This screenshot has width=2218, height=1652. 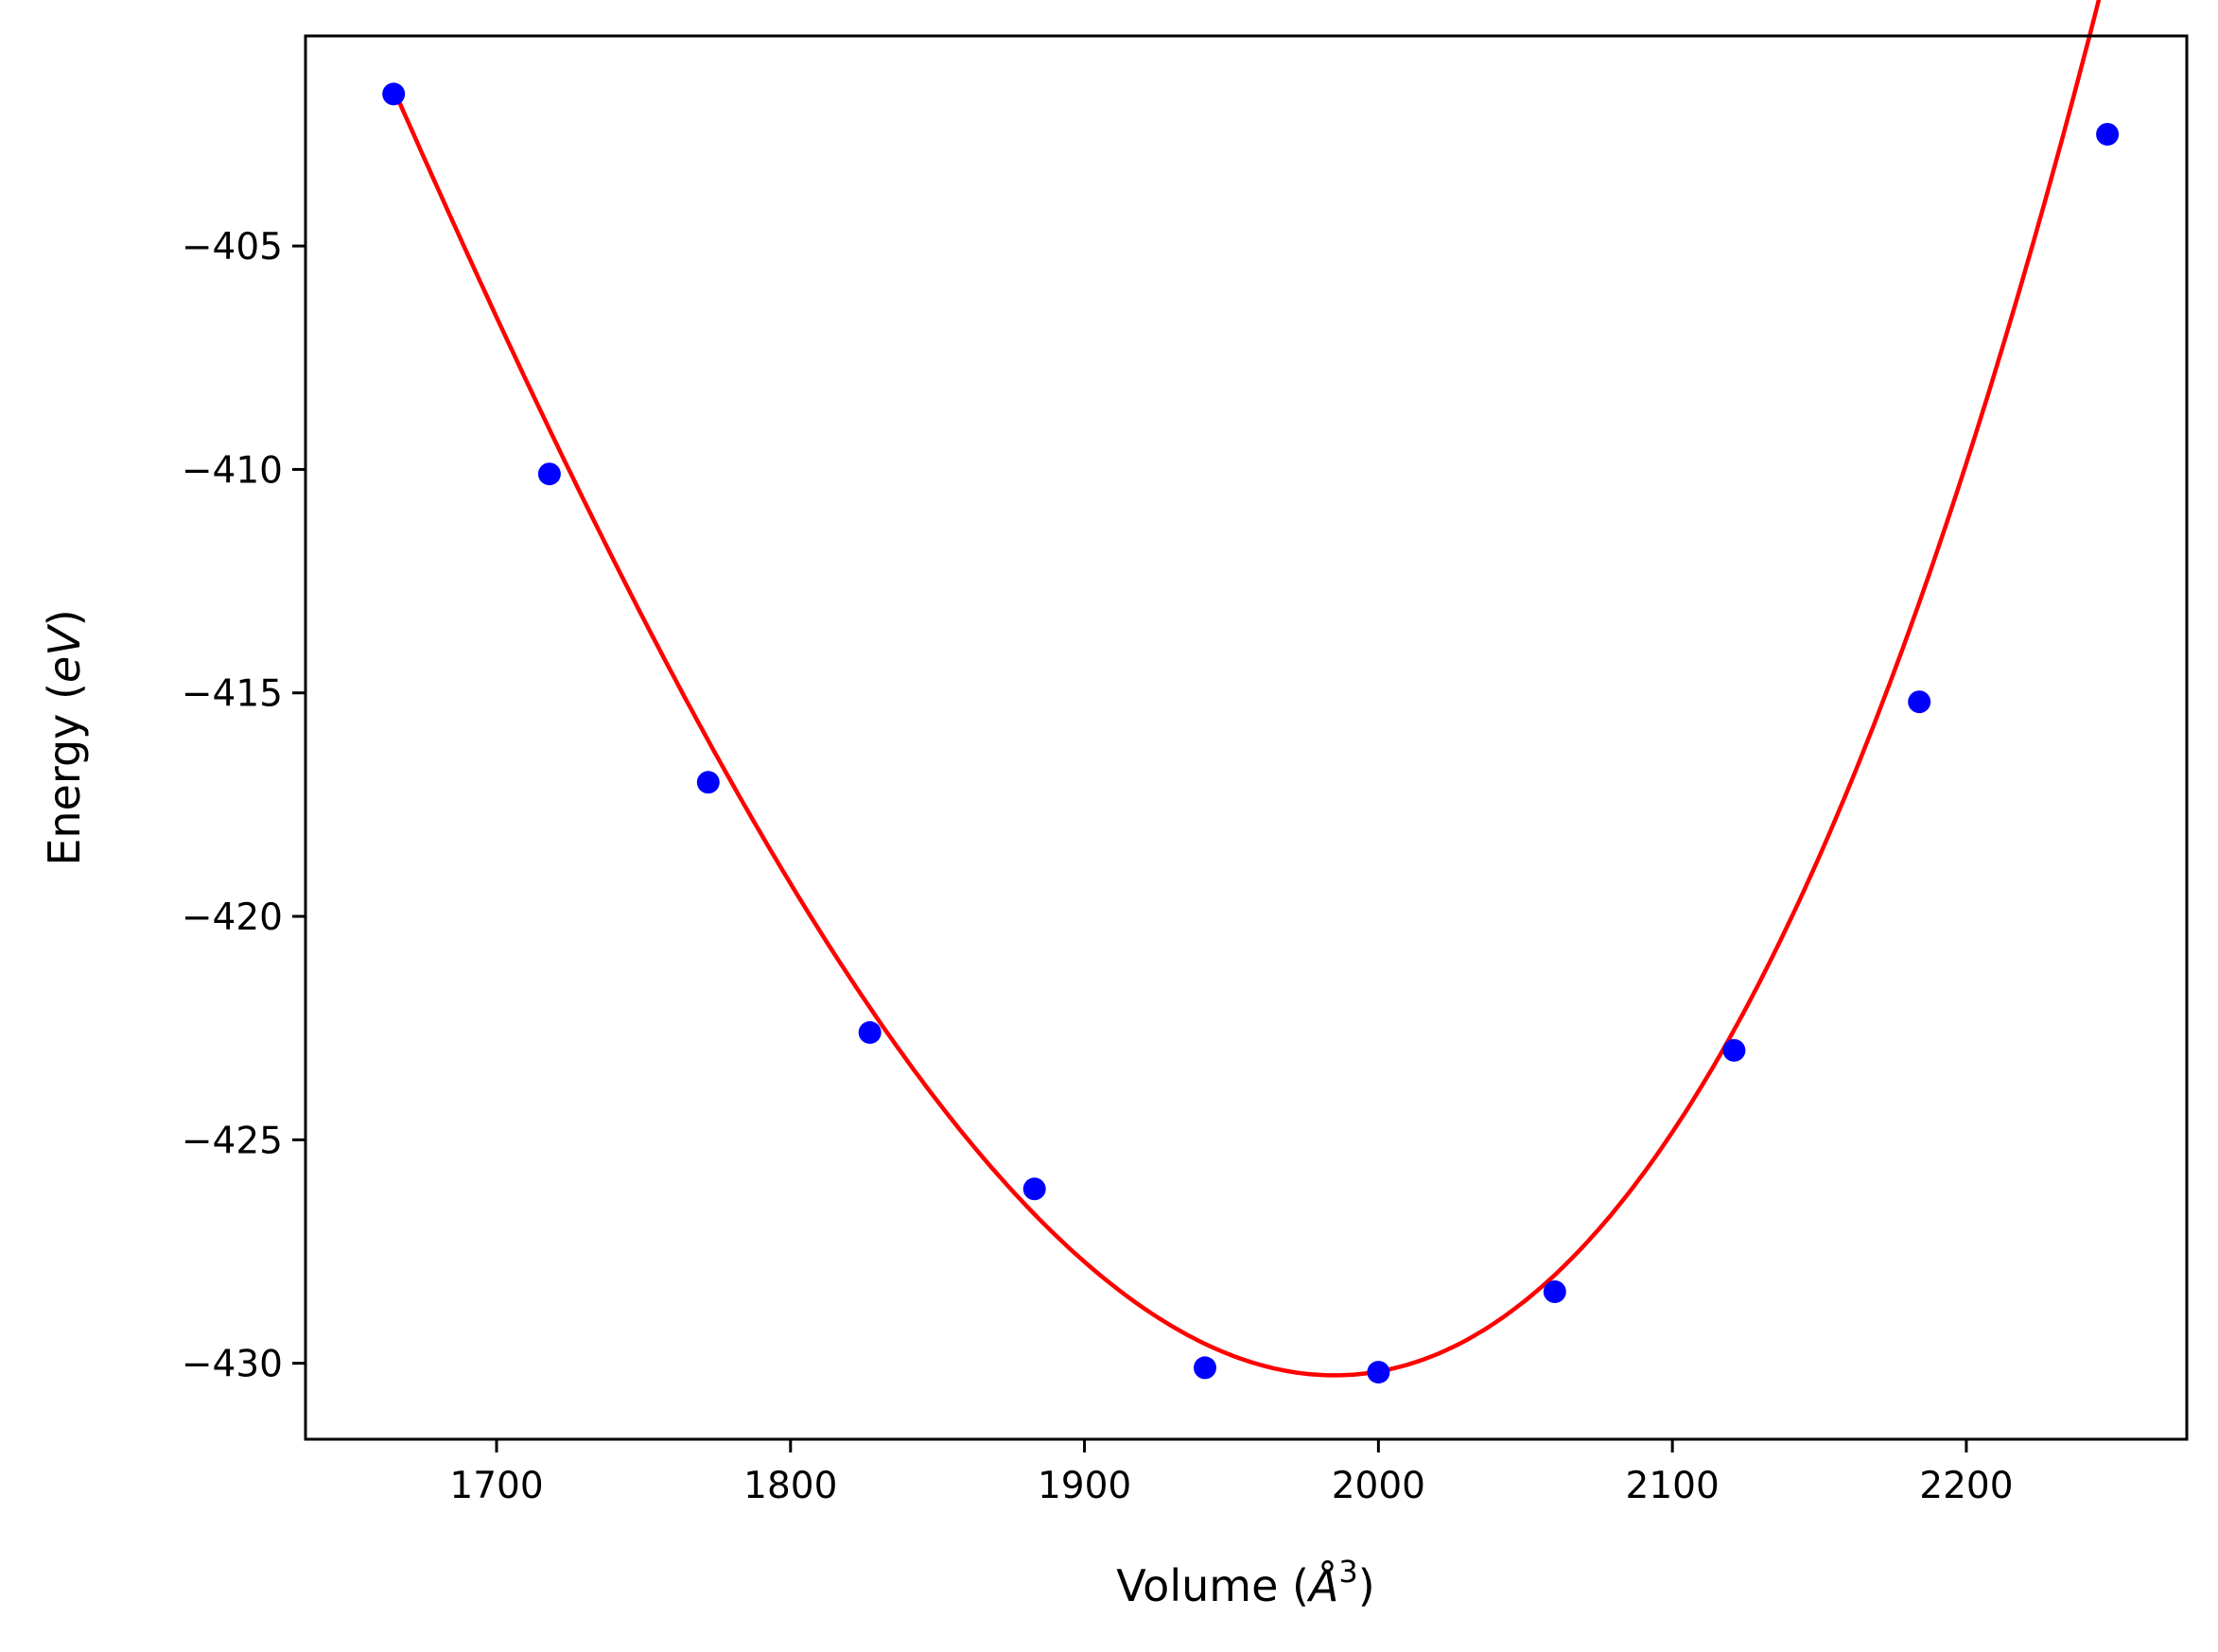 I want to click on y-axis-label: Energy (eV), so click(x=64, y=737).